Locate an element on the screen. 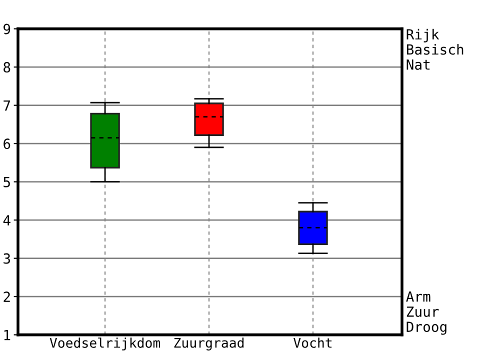 Image resolution: width=500 pixels, height=360 pixels. x-tick-label: Voedselrijkdom is located at coordinates (105, 344).